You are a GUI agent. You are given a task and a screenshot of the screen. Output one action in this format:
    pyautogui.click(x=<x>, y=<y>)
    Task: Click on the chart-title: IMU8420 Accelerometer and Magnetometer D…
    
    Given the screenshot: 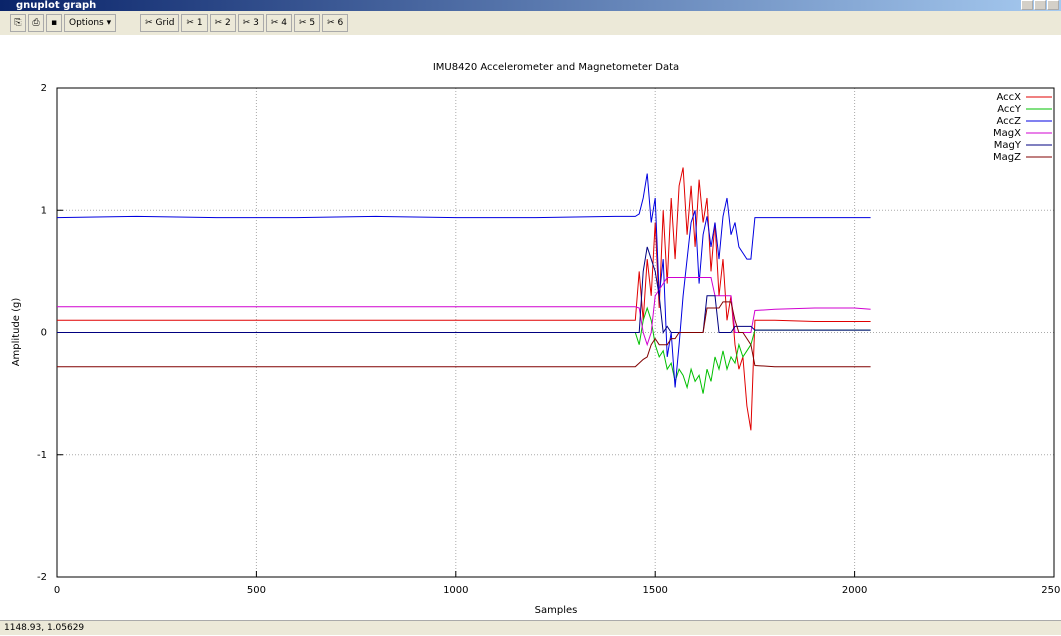 What is the action you would take?
    pyautogui.click(x=556, y=67)
    